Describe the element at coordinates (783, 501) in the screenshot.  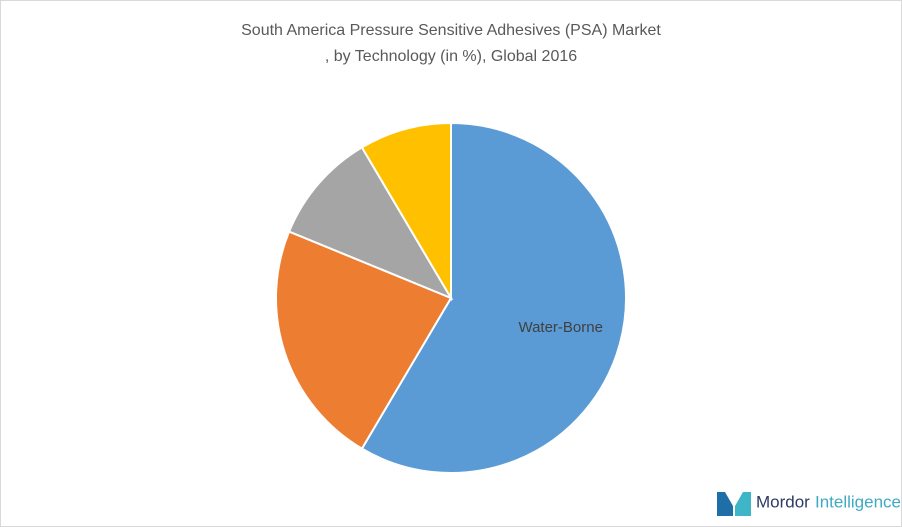
I see `logo-text: Mordor` at that location.